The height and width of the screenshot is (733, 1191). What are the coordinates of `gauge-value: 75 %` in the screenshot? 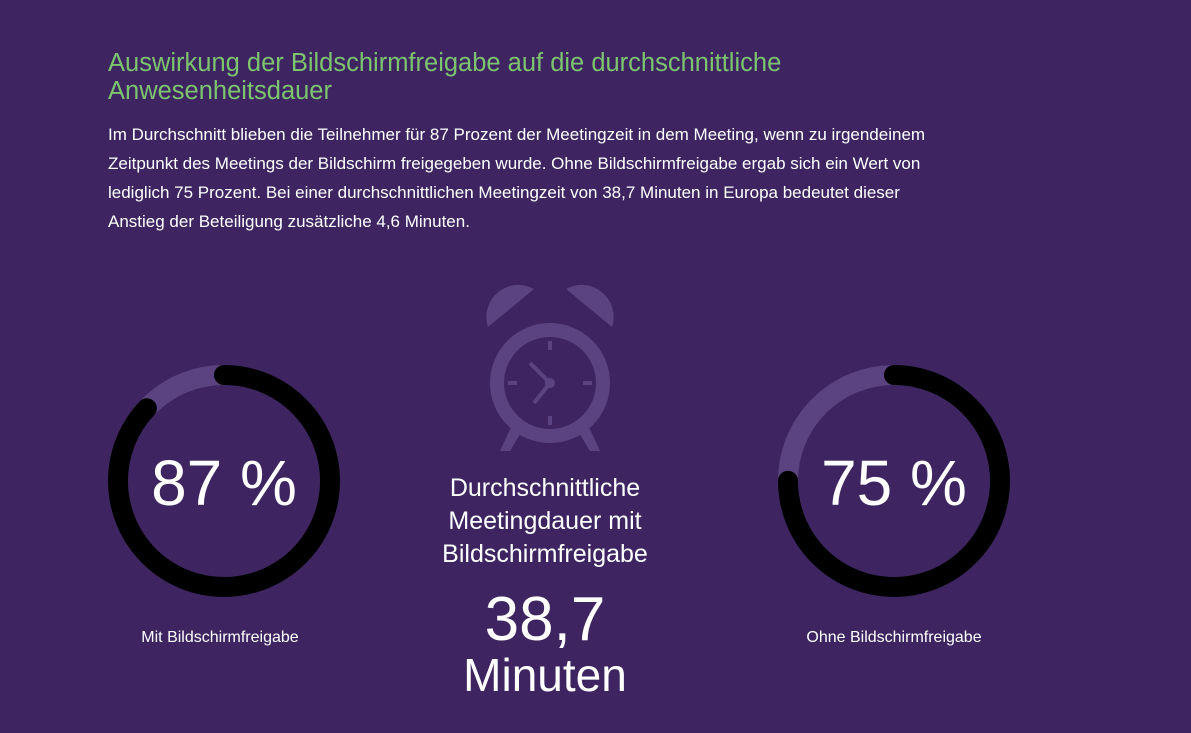 It's located at (894, 483).